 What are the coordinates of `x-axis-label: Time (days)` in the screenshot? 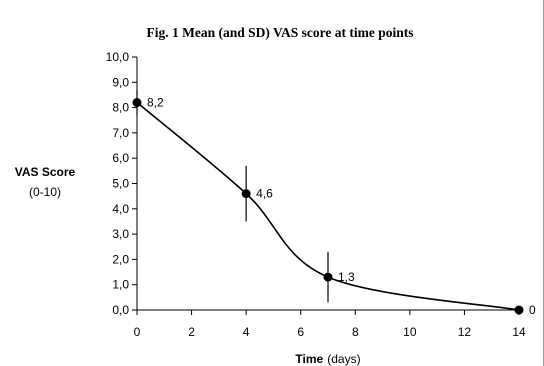 It's located at (327, 359).